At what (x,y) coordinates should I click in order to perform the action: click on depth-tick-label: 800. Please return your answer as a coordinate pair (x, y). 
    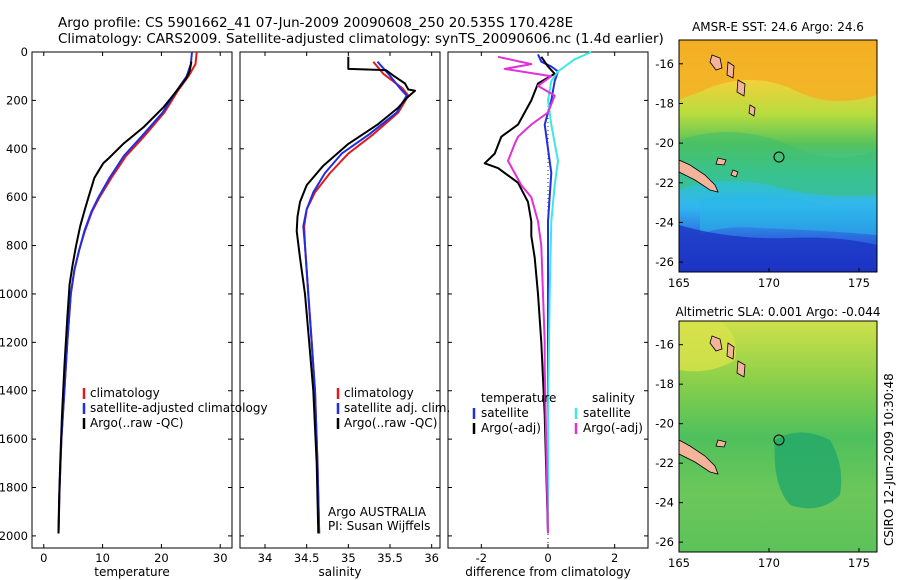
    Looking at the image, I should click on (17, 246).